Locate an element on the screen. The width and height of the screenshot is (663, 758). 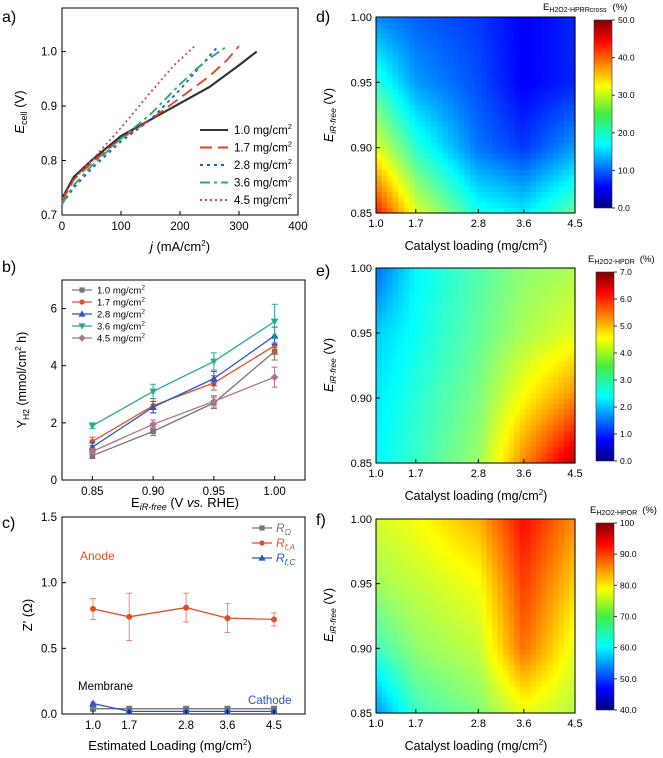
colorbar-tick-label: 4.0 is located at coordinates (626, 353).